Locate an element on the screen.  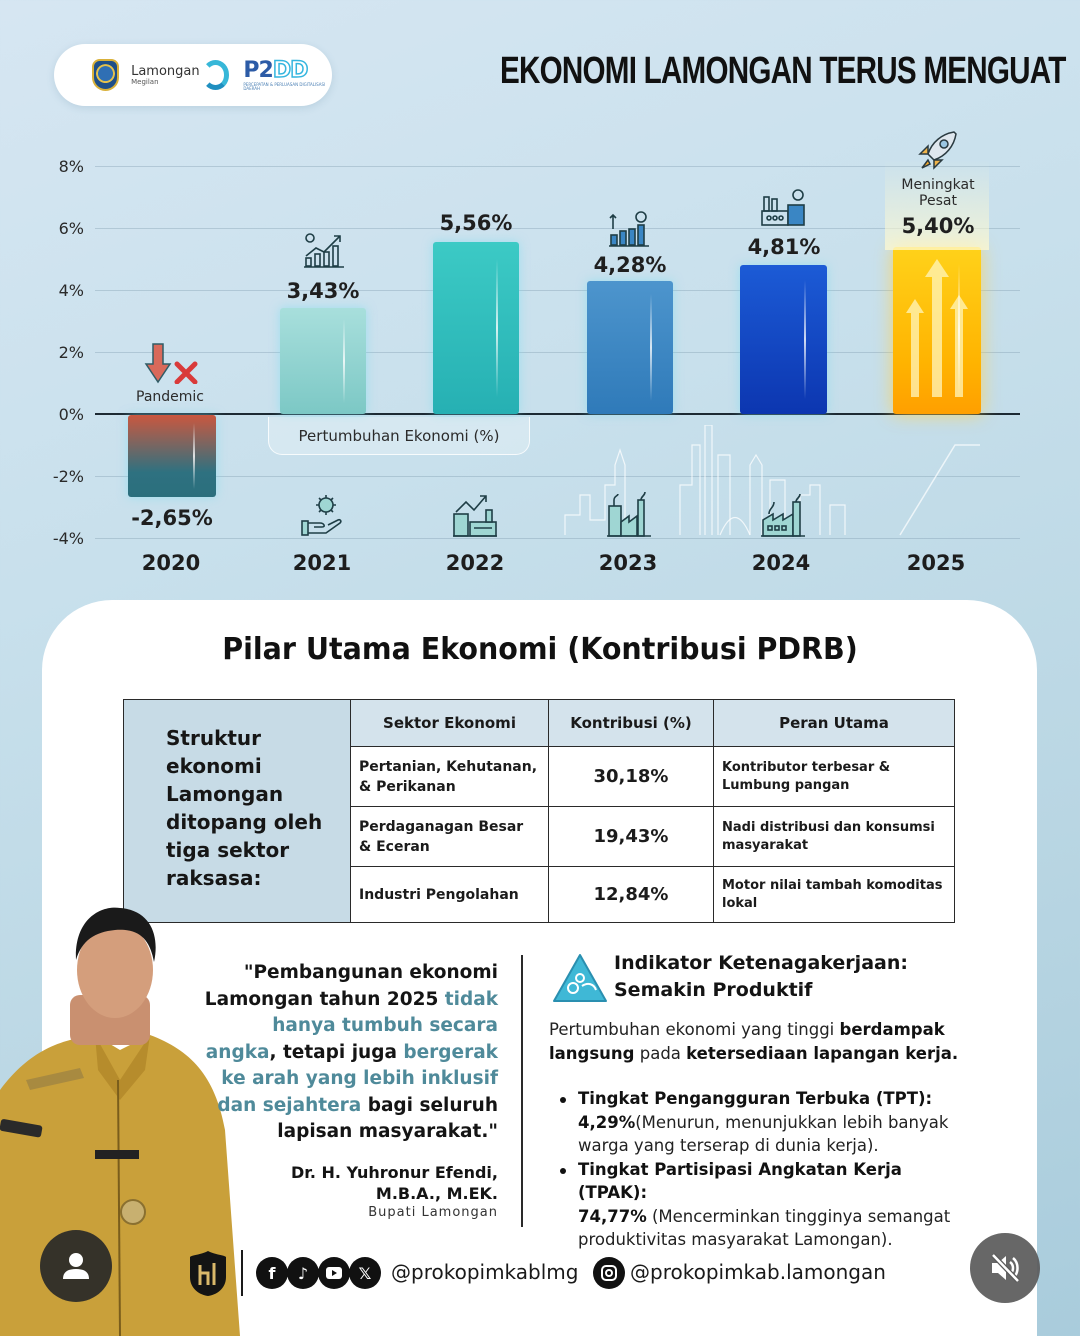
youtube-play-glyph is located at coordinates (334, 1273).